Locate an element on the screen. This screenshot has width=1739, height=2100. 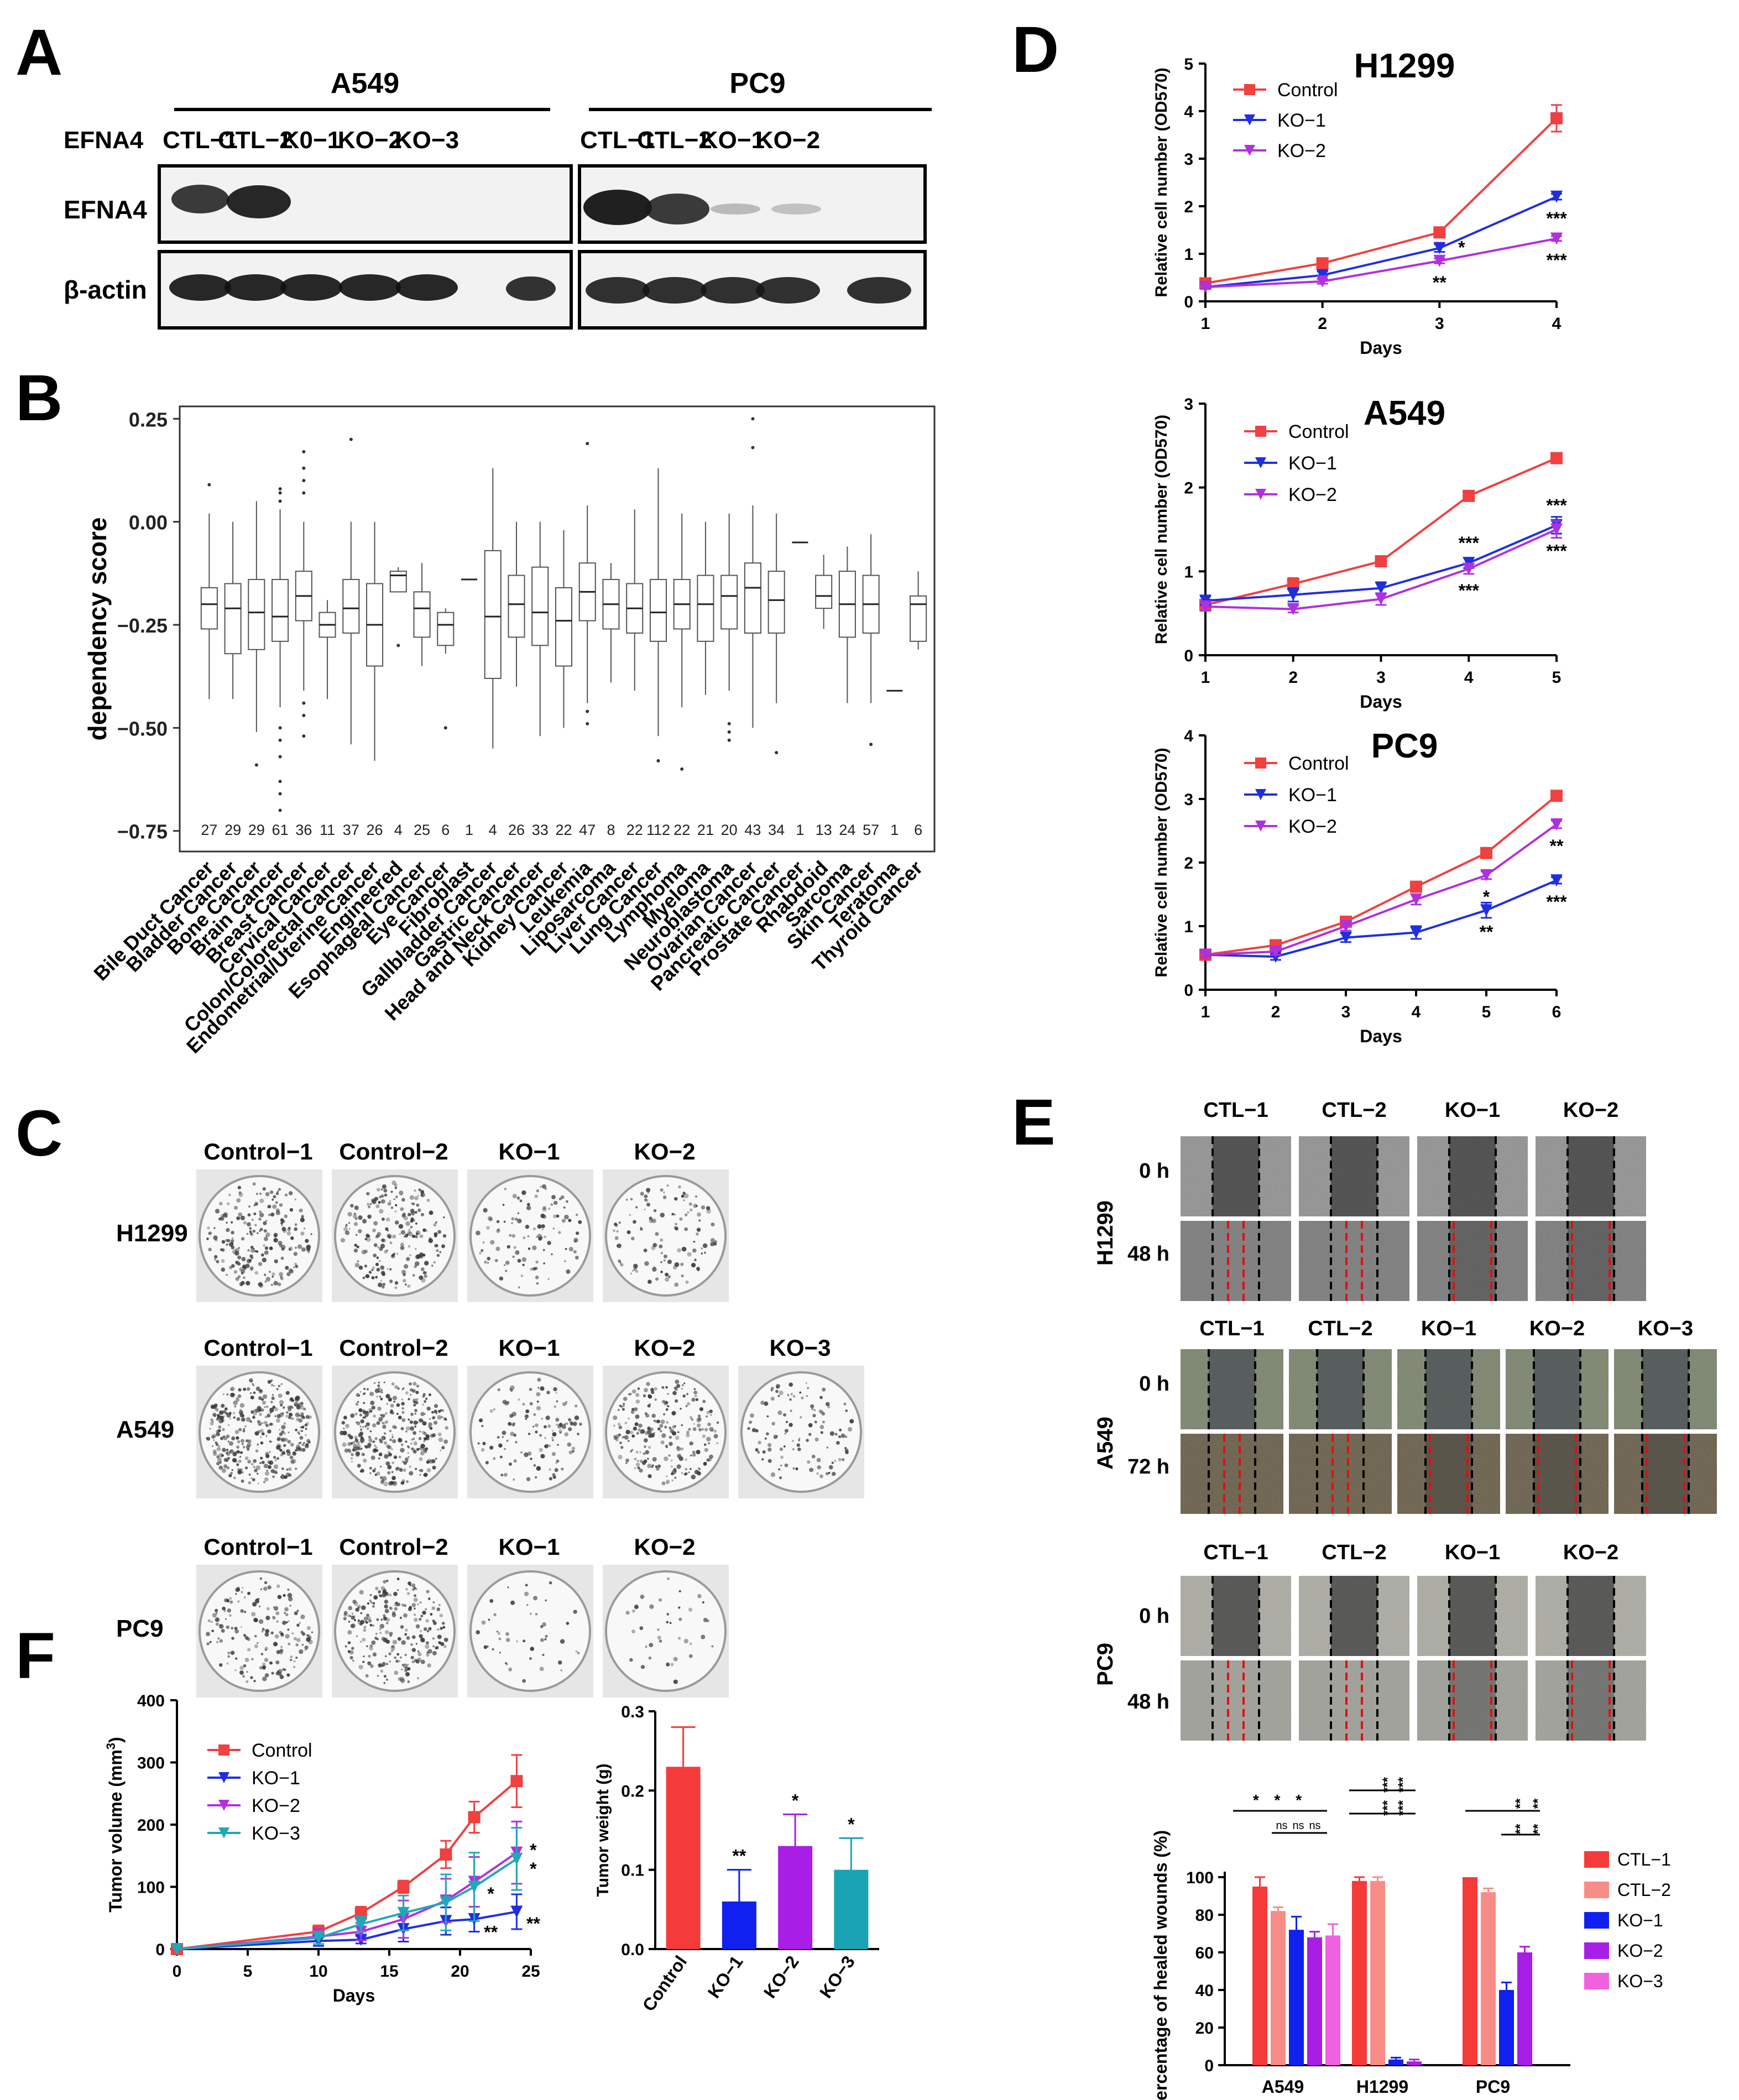
series-line is located at coordinates (1381, 242).